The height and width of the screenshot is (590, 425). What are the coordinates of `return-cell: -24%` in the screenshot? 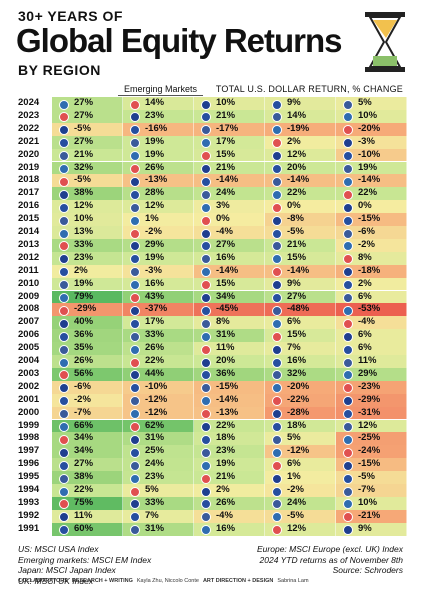 It's located at (371, 452).